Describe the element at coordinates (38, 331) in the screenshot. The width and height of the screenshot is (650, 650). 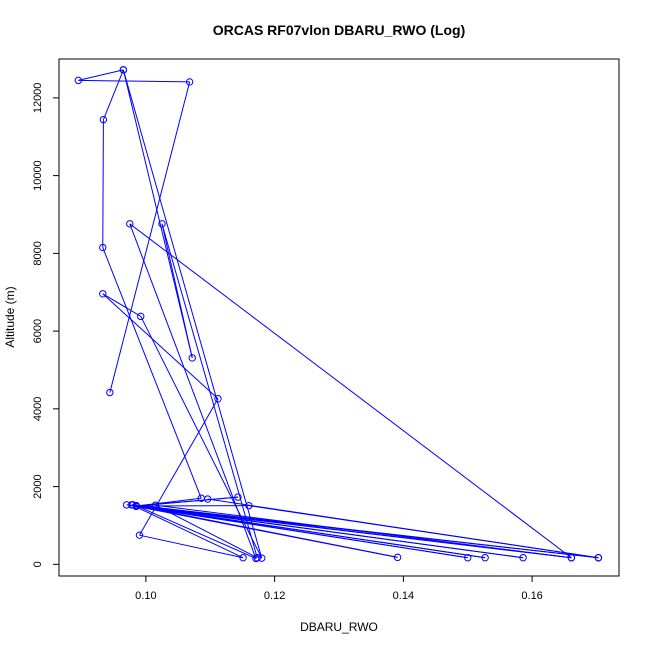
I see `y-tick-label: 6000` at that location.